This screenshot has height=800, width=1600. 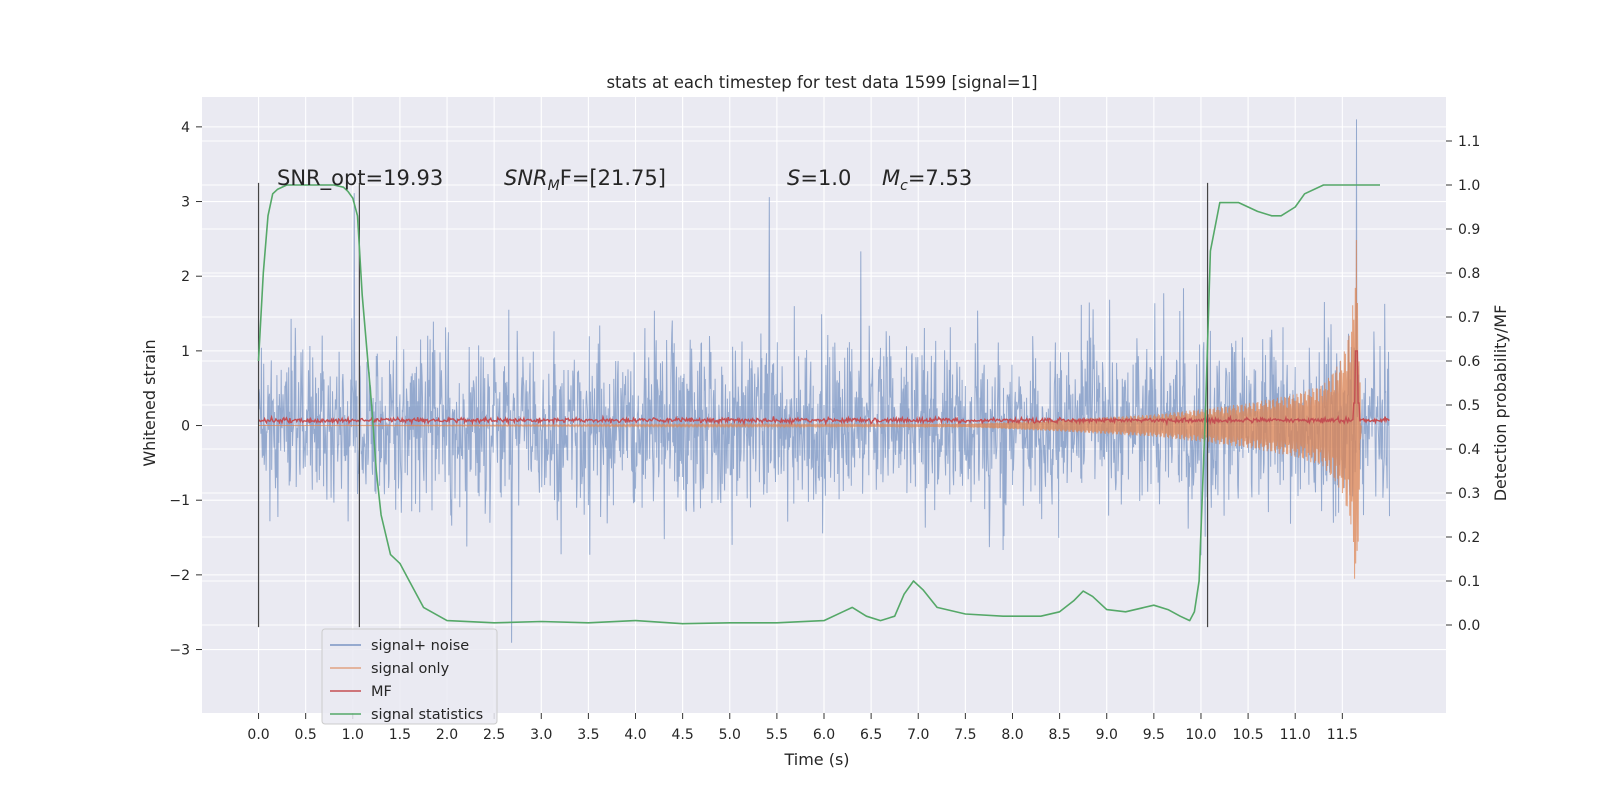 I want to click on series-mf, so click(x=824, y=388).